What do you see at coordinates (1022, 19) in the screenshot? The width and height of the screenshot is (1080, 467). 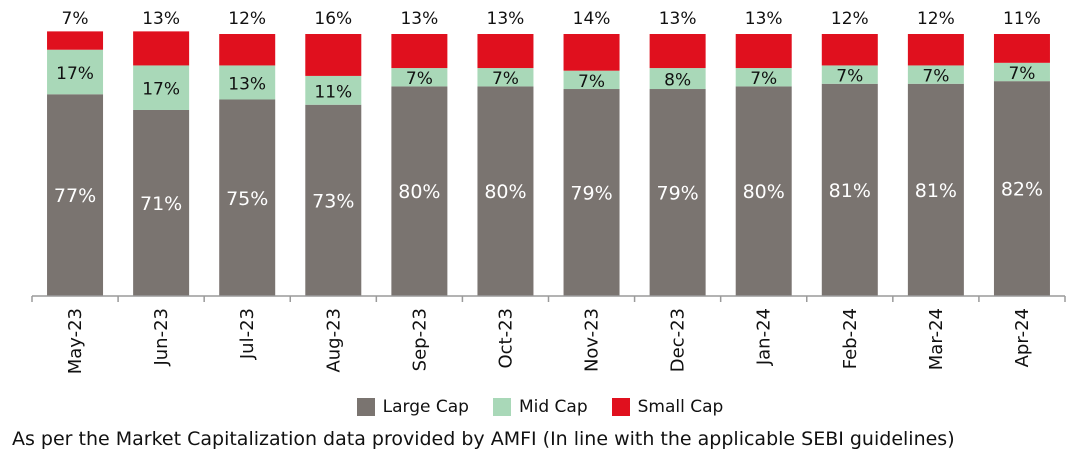 I see `data-label-small-cap: 11%` at bounding box center [1022, 19].